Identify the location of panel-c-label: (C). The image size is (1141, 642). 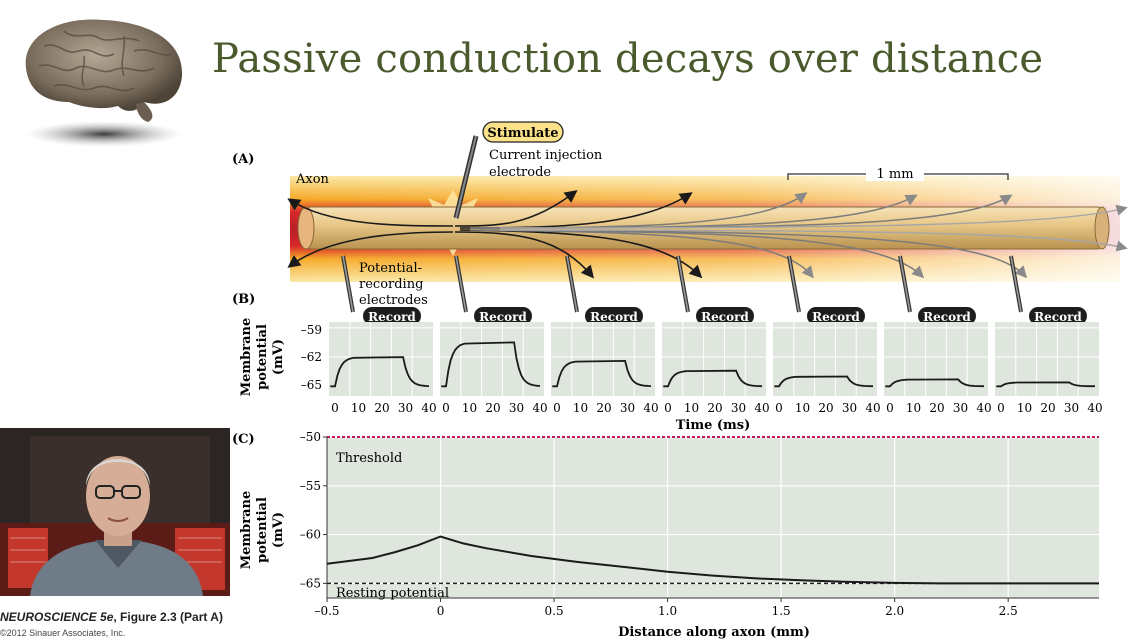
(243, 439).